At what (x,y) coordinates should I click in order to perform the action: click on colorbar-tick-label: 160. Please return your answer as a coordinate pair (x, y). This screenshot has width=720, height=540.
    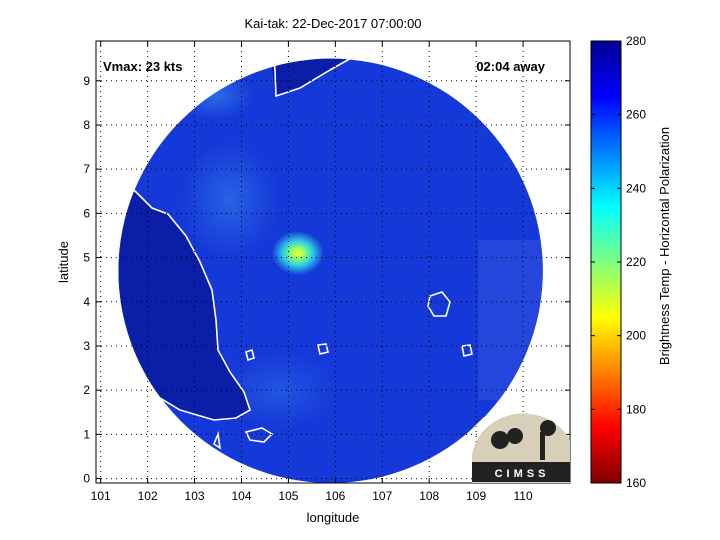
    Looking at the image, I should click on (636, 483).